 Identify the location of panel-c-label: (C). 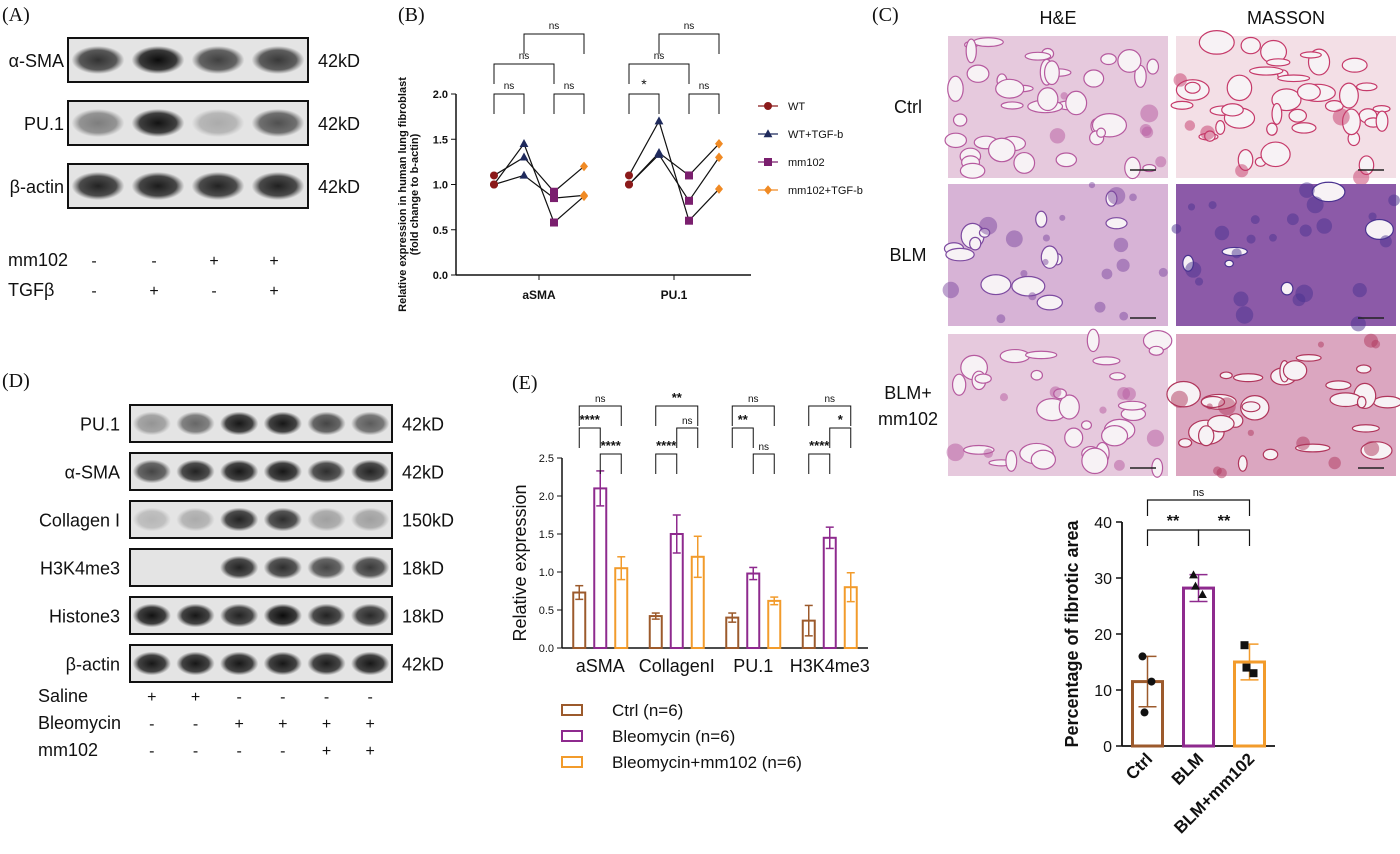
(885, 15).